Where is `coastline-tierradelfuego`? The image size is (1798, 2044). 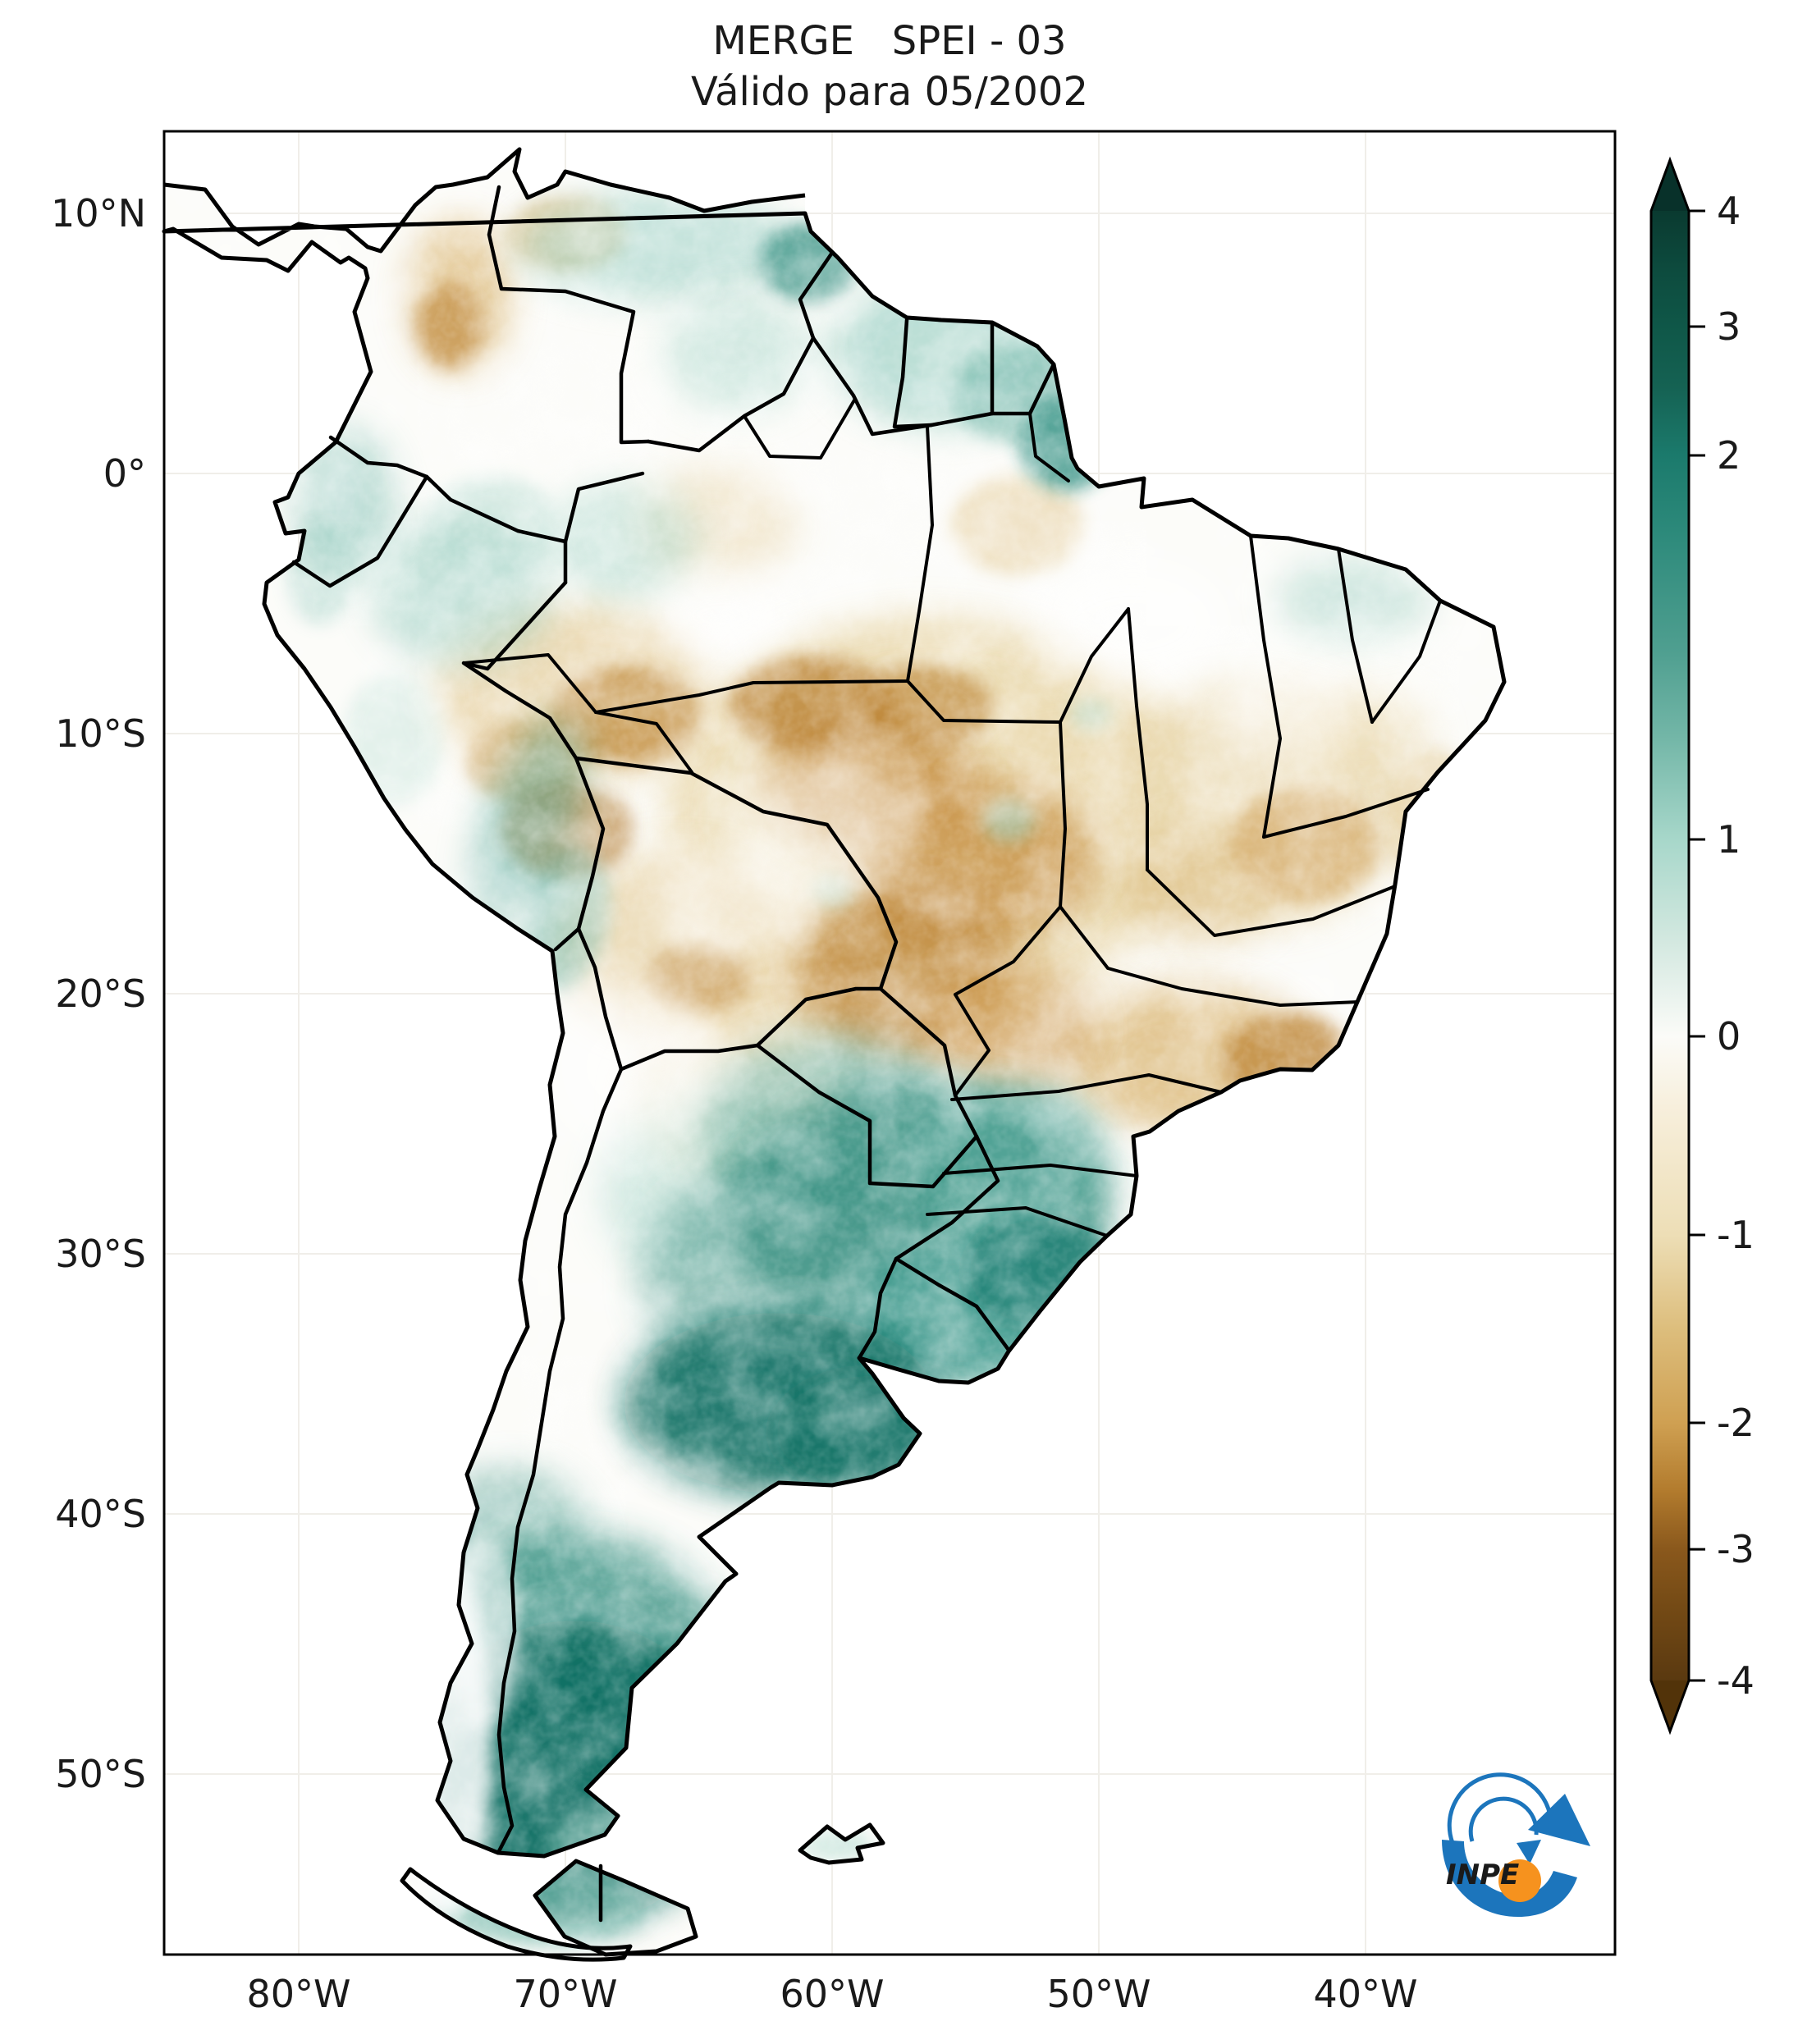 coastline-tierradelfuego is located at coordinates (615, 1908).